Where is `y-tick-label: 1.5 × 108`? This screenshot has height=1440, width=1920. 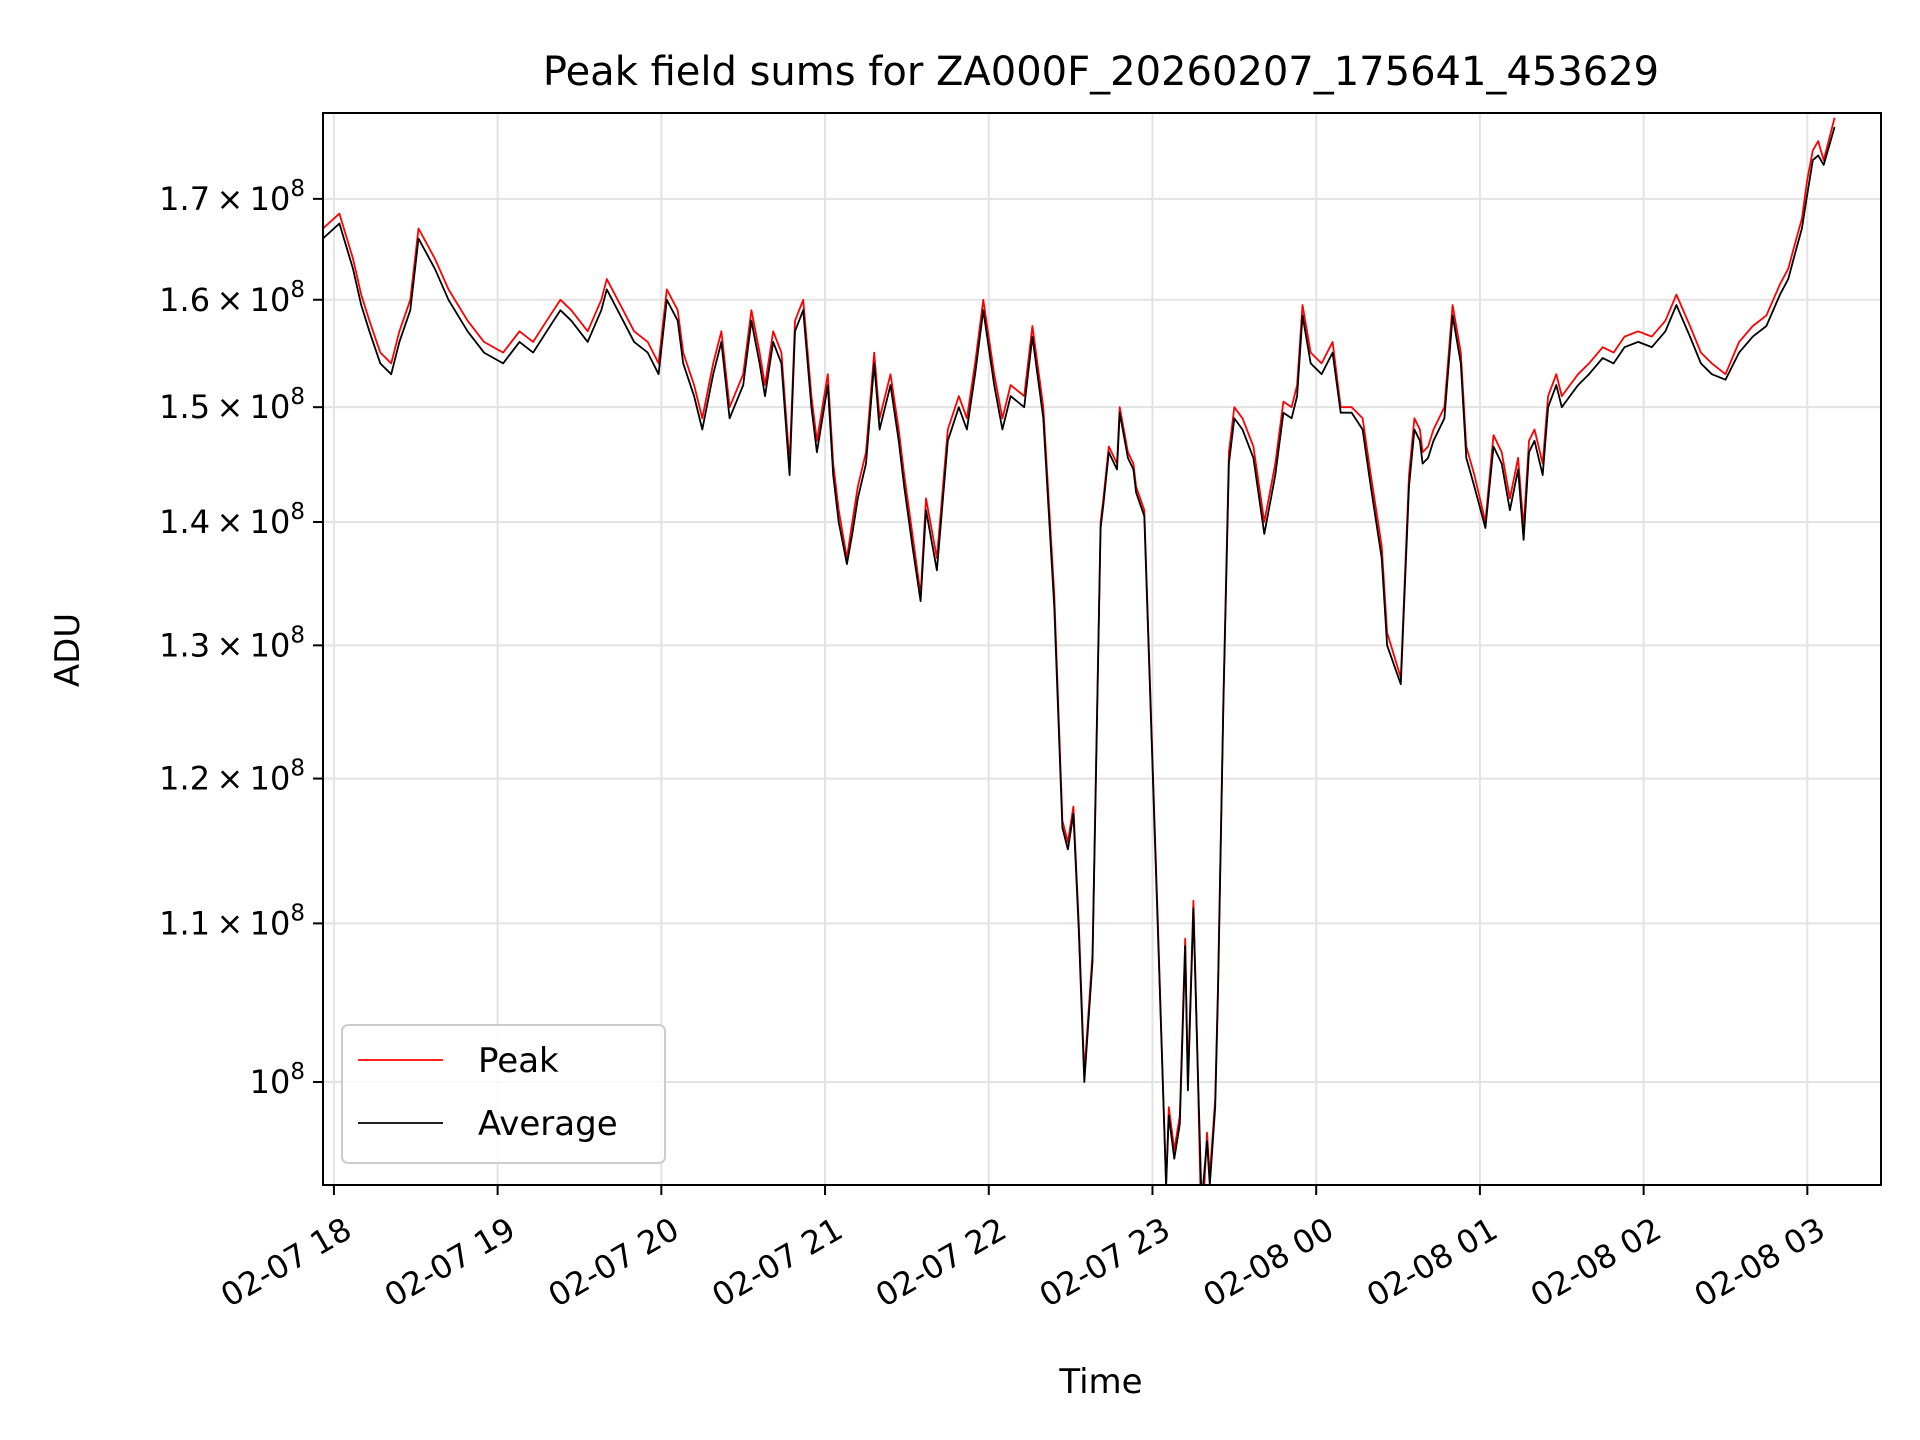
y-tick-label: 1.5 × 108 is located at coordinates (232, 405).